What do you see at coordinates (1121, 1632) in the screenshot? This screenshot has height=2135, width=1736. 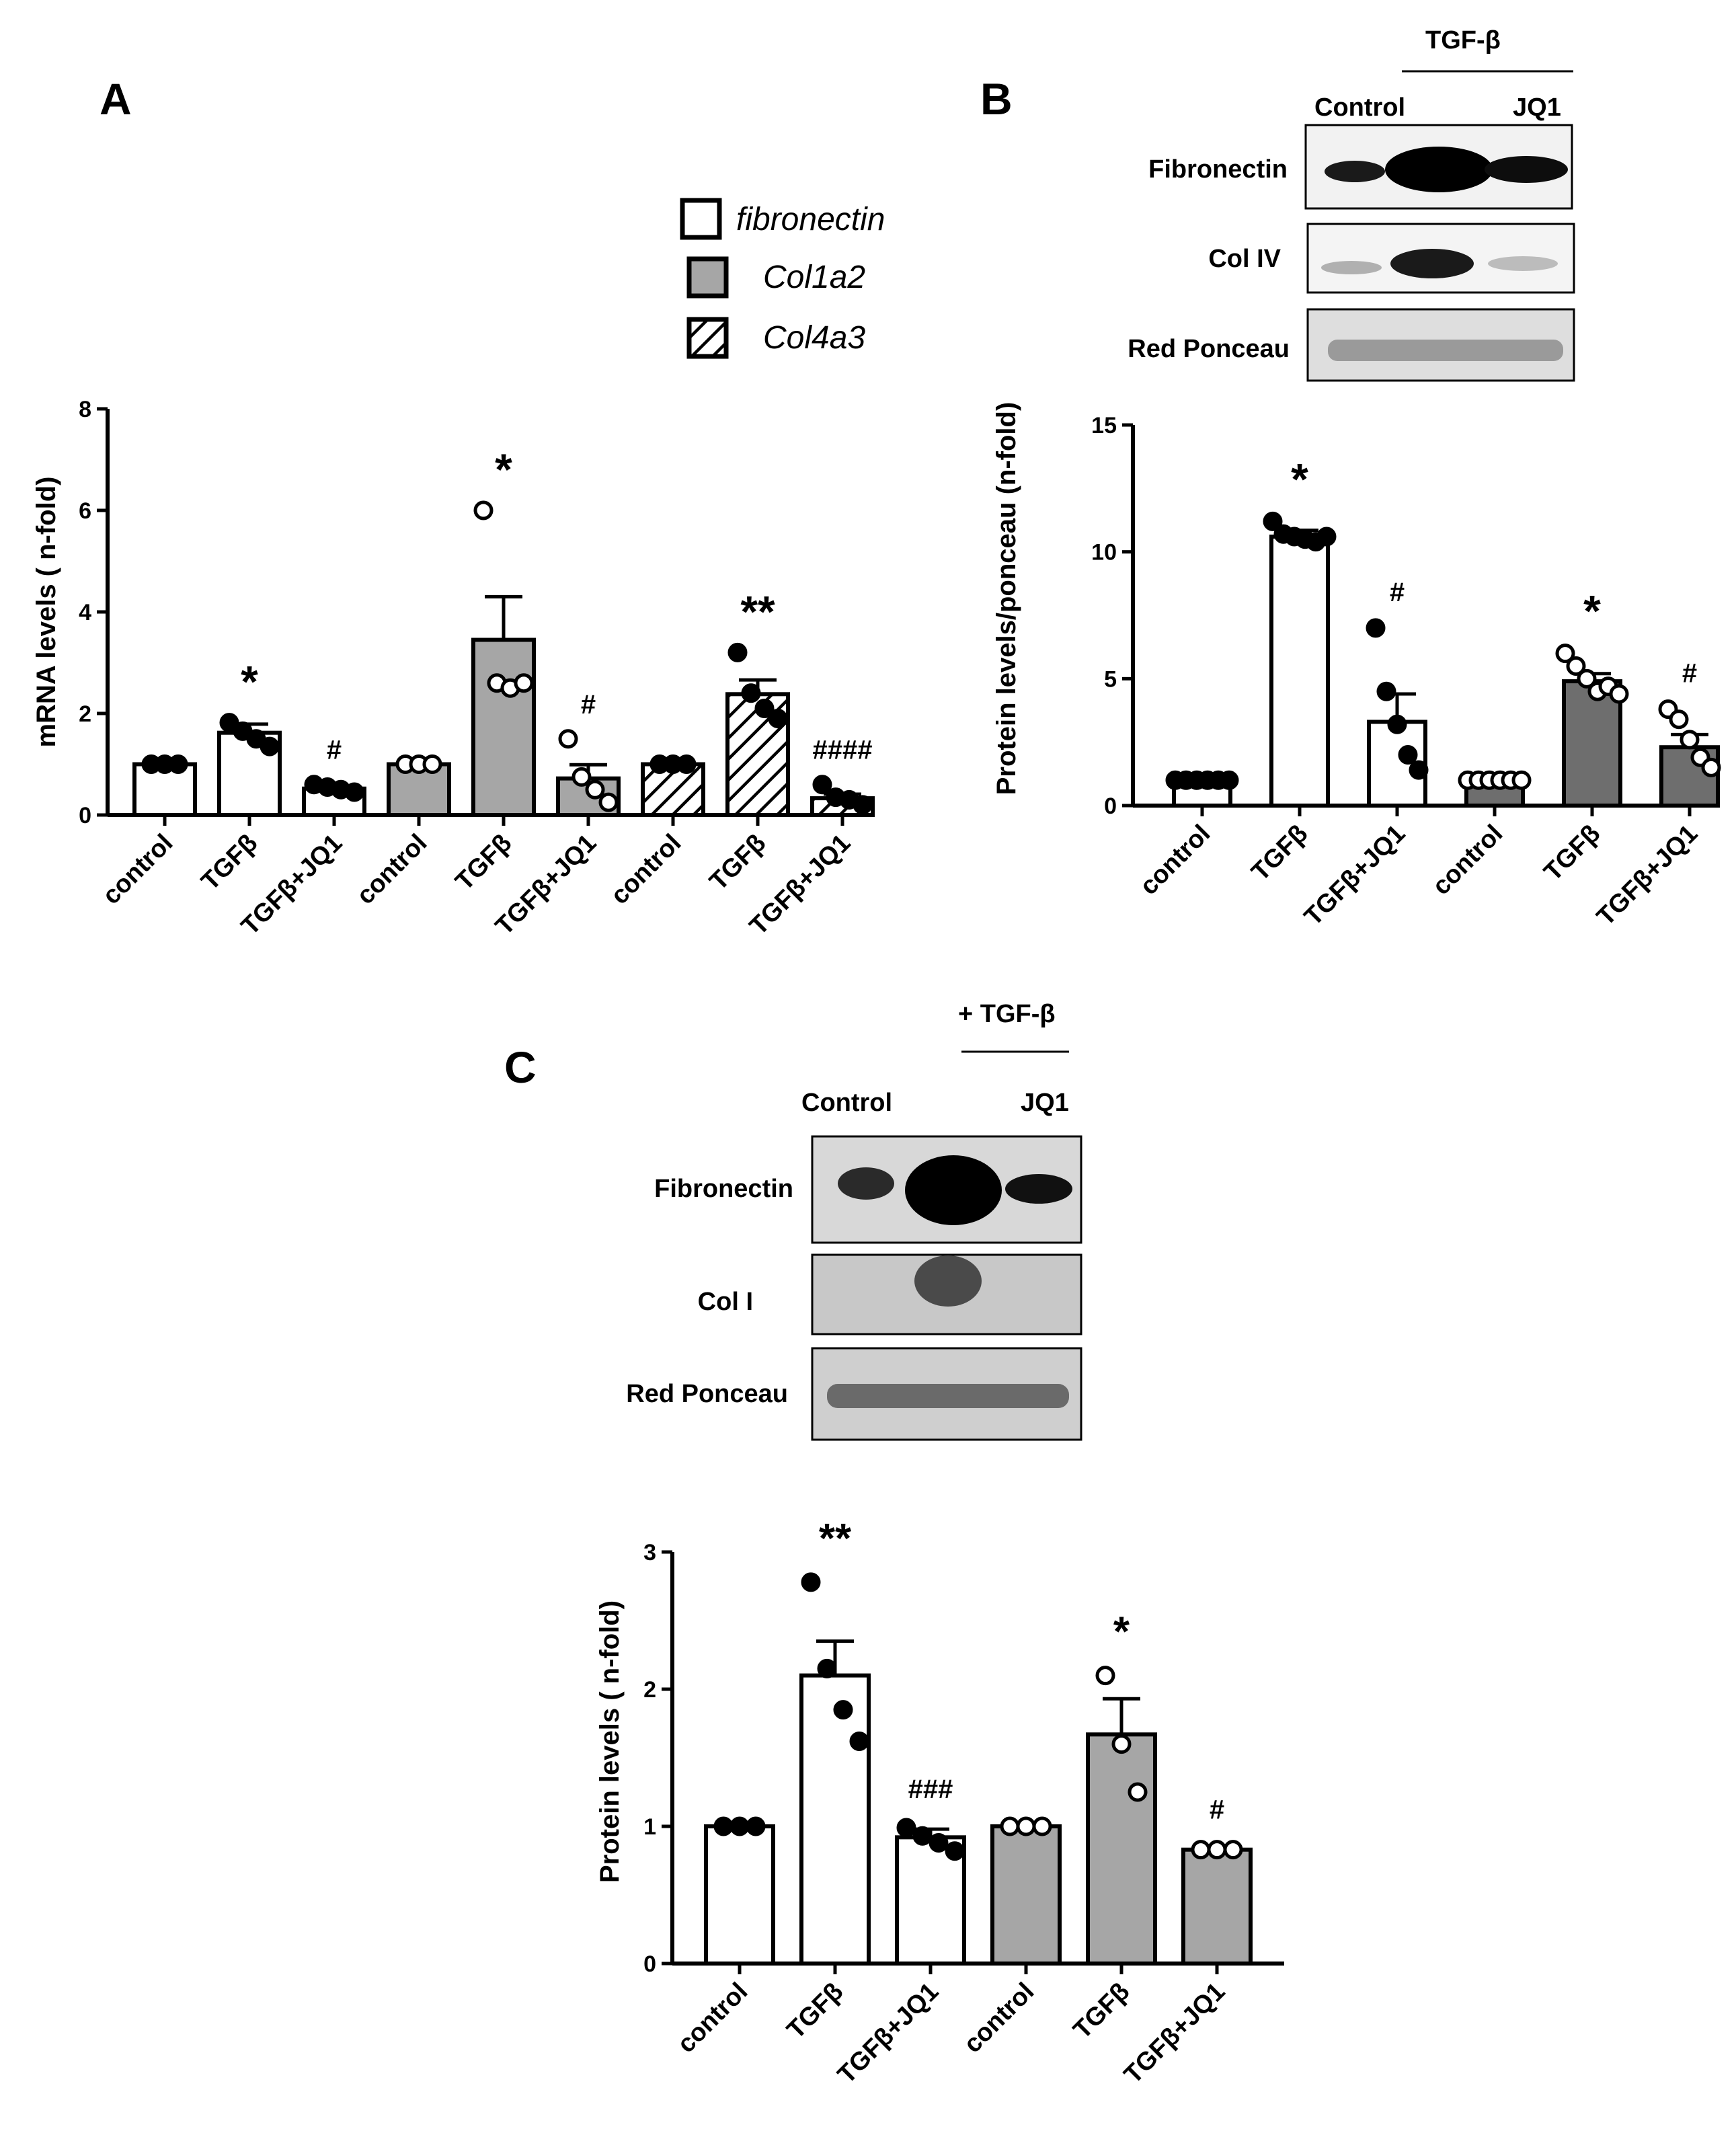 I see `chart-c-significance-marker: *` at bounding box center [1121, 1632].